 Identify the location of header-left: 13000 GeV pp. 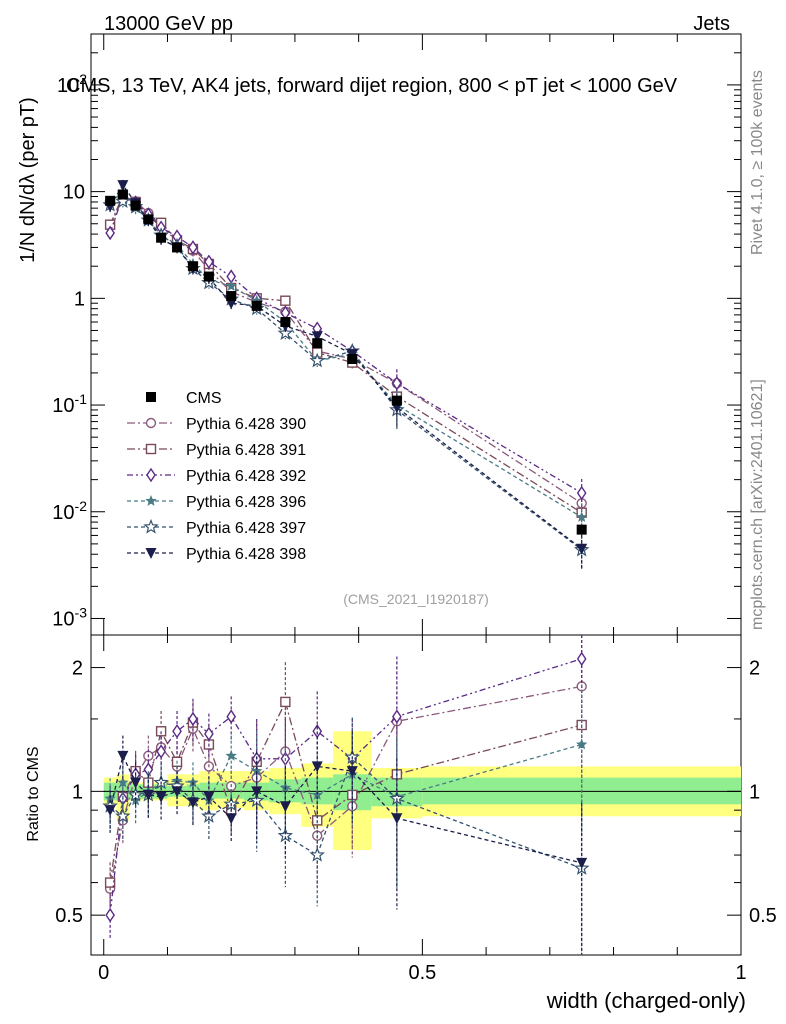
(168, 24).